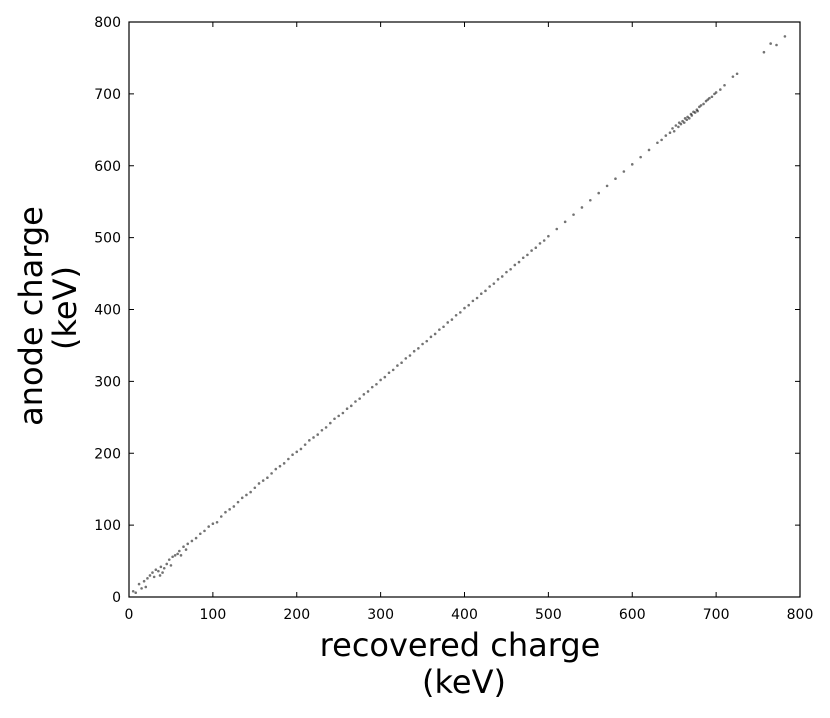 Image resolution: width=830 pixels, height=718 pixels. Describe the element at coordinates (460, 645) in the screenshot. I see `x-axis-title-line-1: recovered charge` at that location.